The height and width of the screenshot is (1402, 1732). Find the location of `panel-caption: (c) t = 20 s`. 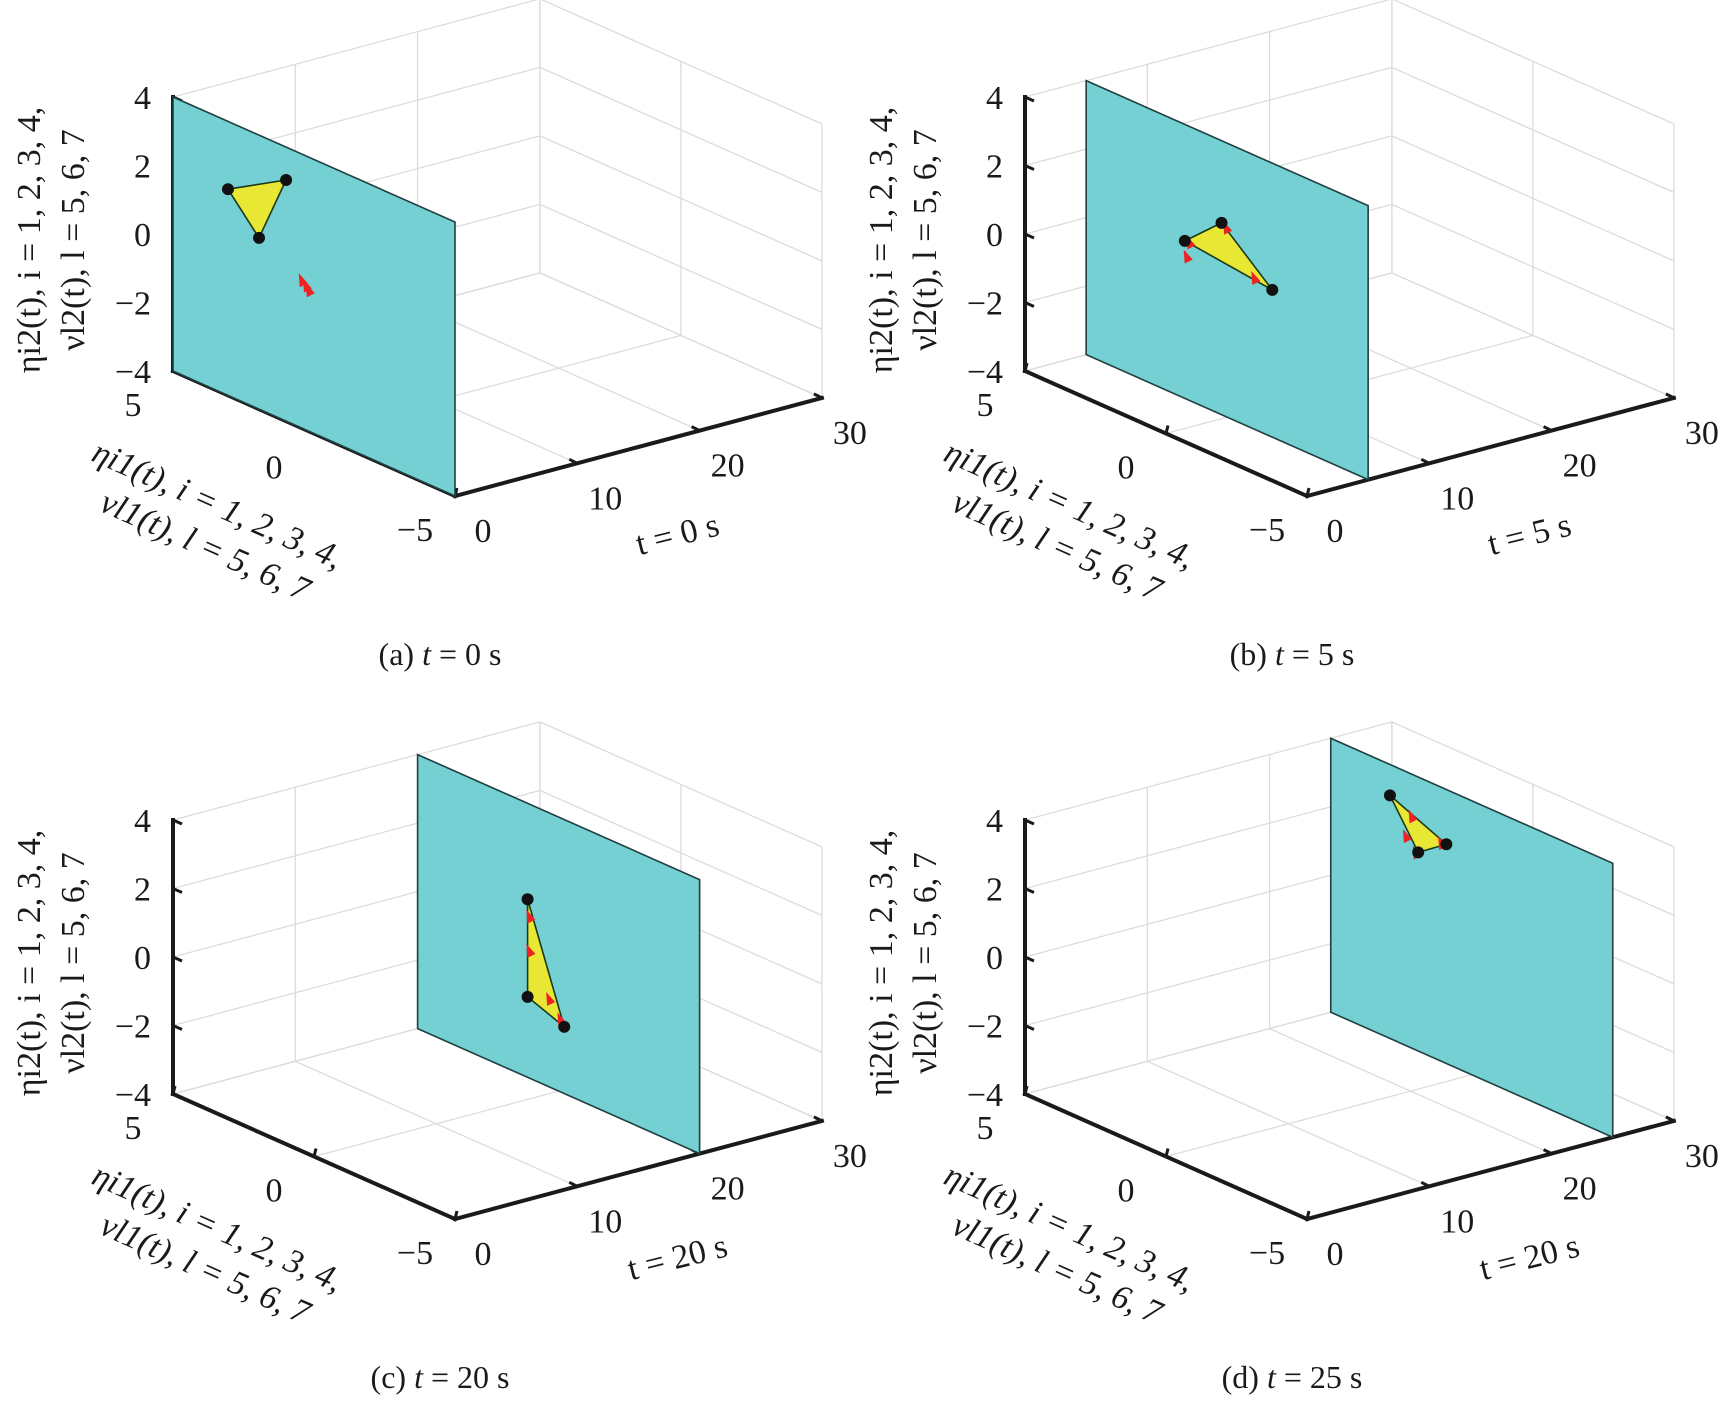

panel-caption: (c) t = 20 s is located at coordinates (440, 1377).